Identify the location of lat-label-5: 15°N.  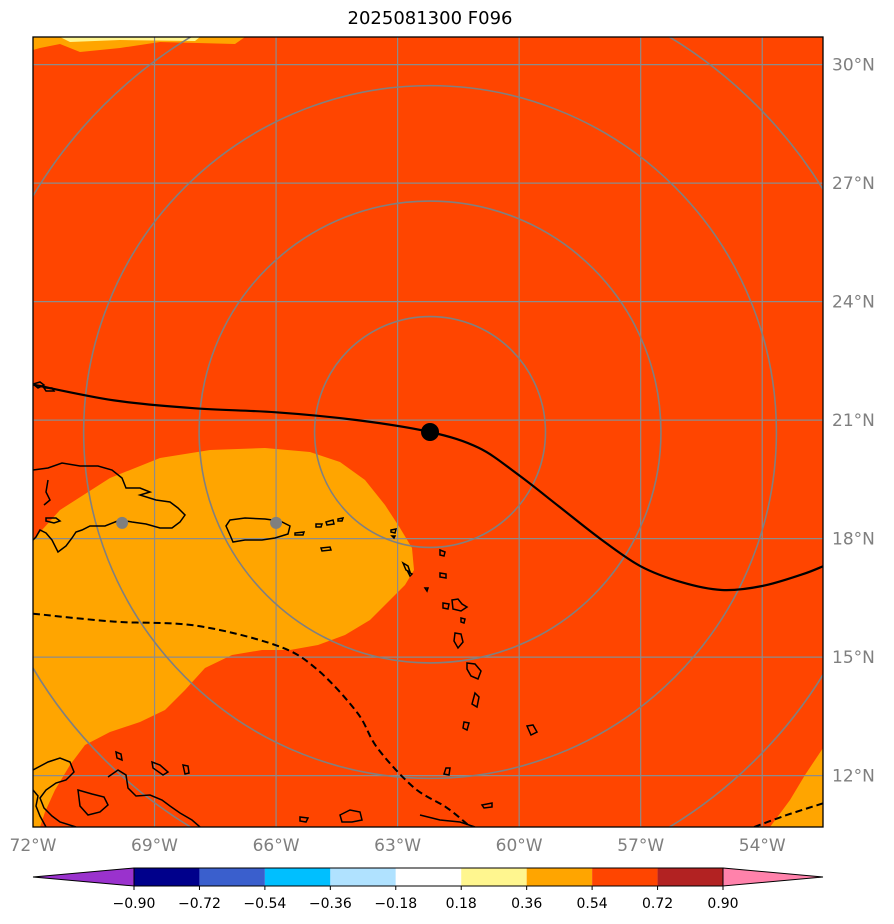
(853, 658).